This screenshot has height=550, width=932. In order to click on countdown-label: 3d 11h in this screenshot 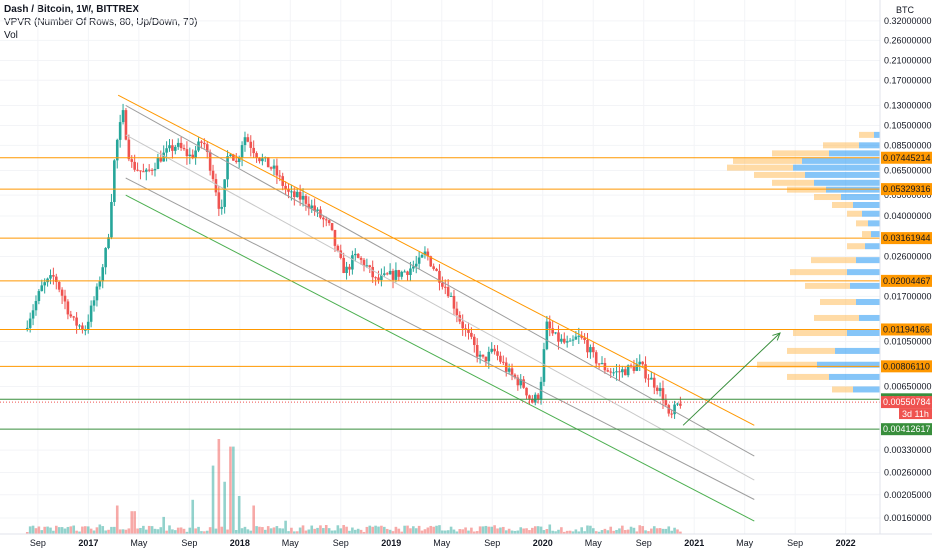, I will do `click(915, 414)`.